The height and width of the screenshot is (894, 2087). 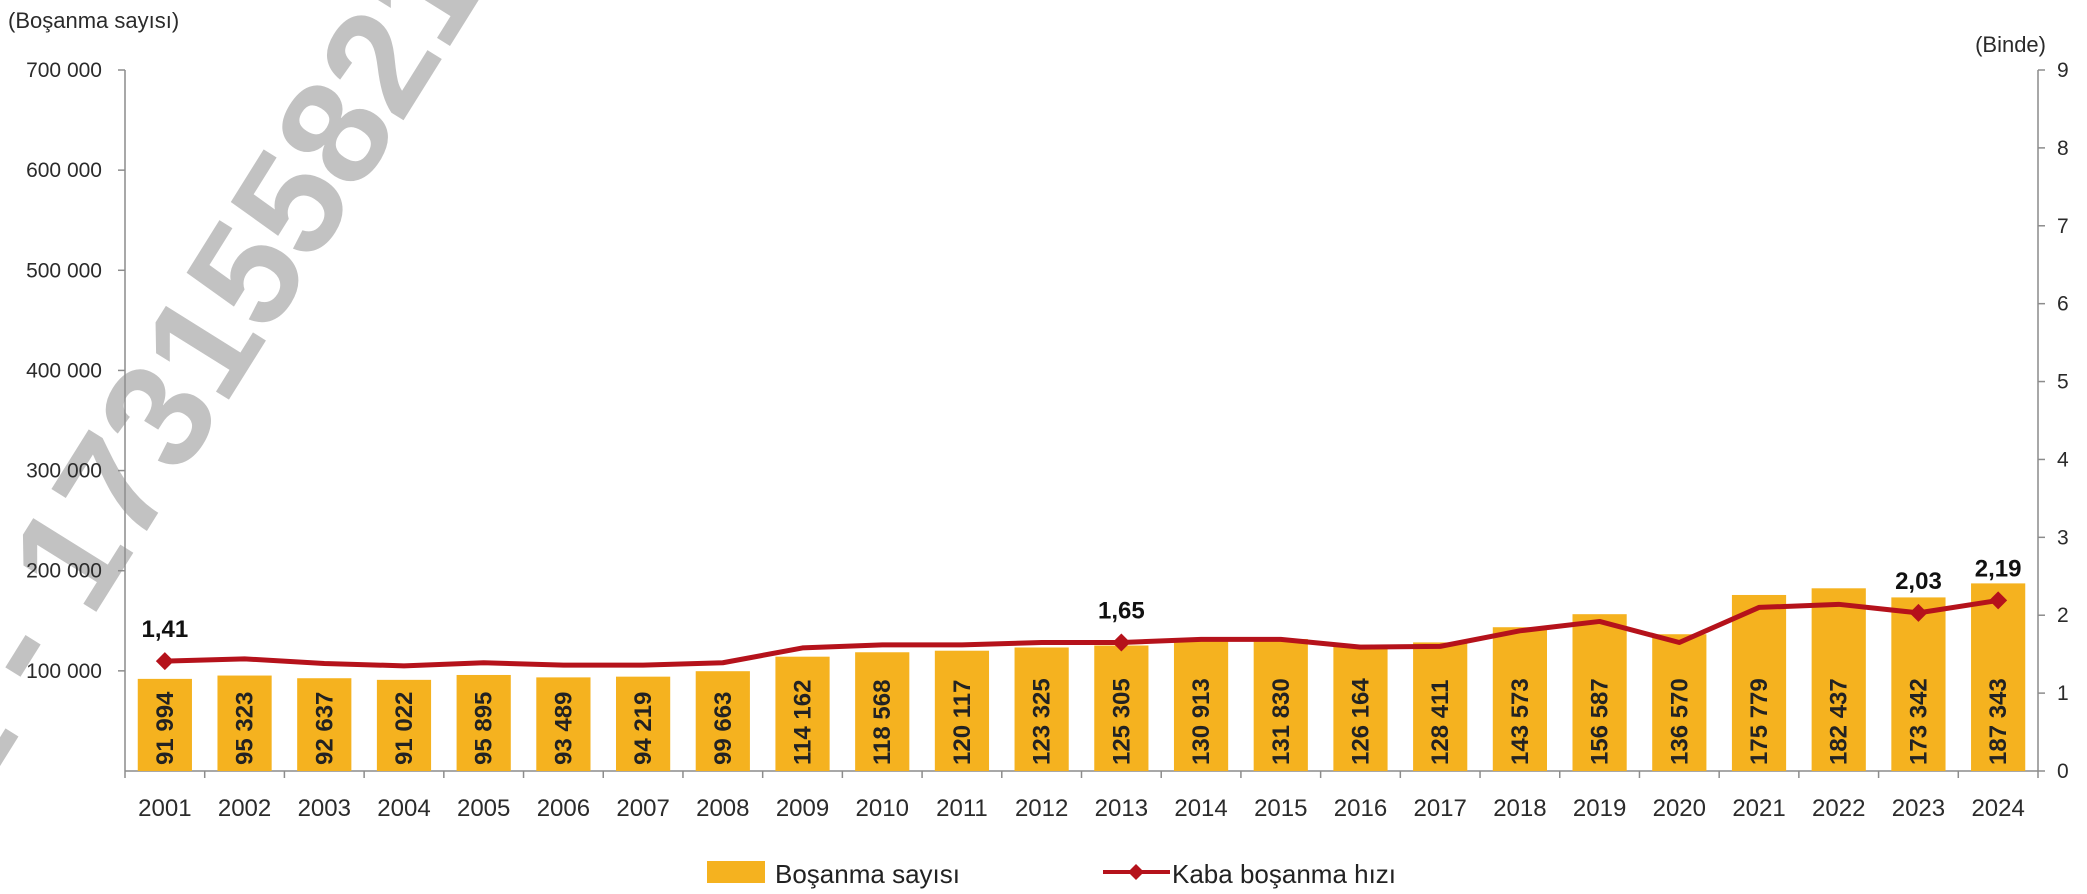 I want to click on line-series, so click(x=1081, y=631).